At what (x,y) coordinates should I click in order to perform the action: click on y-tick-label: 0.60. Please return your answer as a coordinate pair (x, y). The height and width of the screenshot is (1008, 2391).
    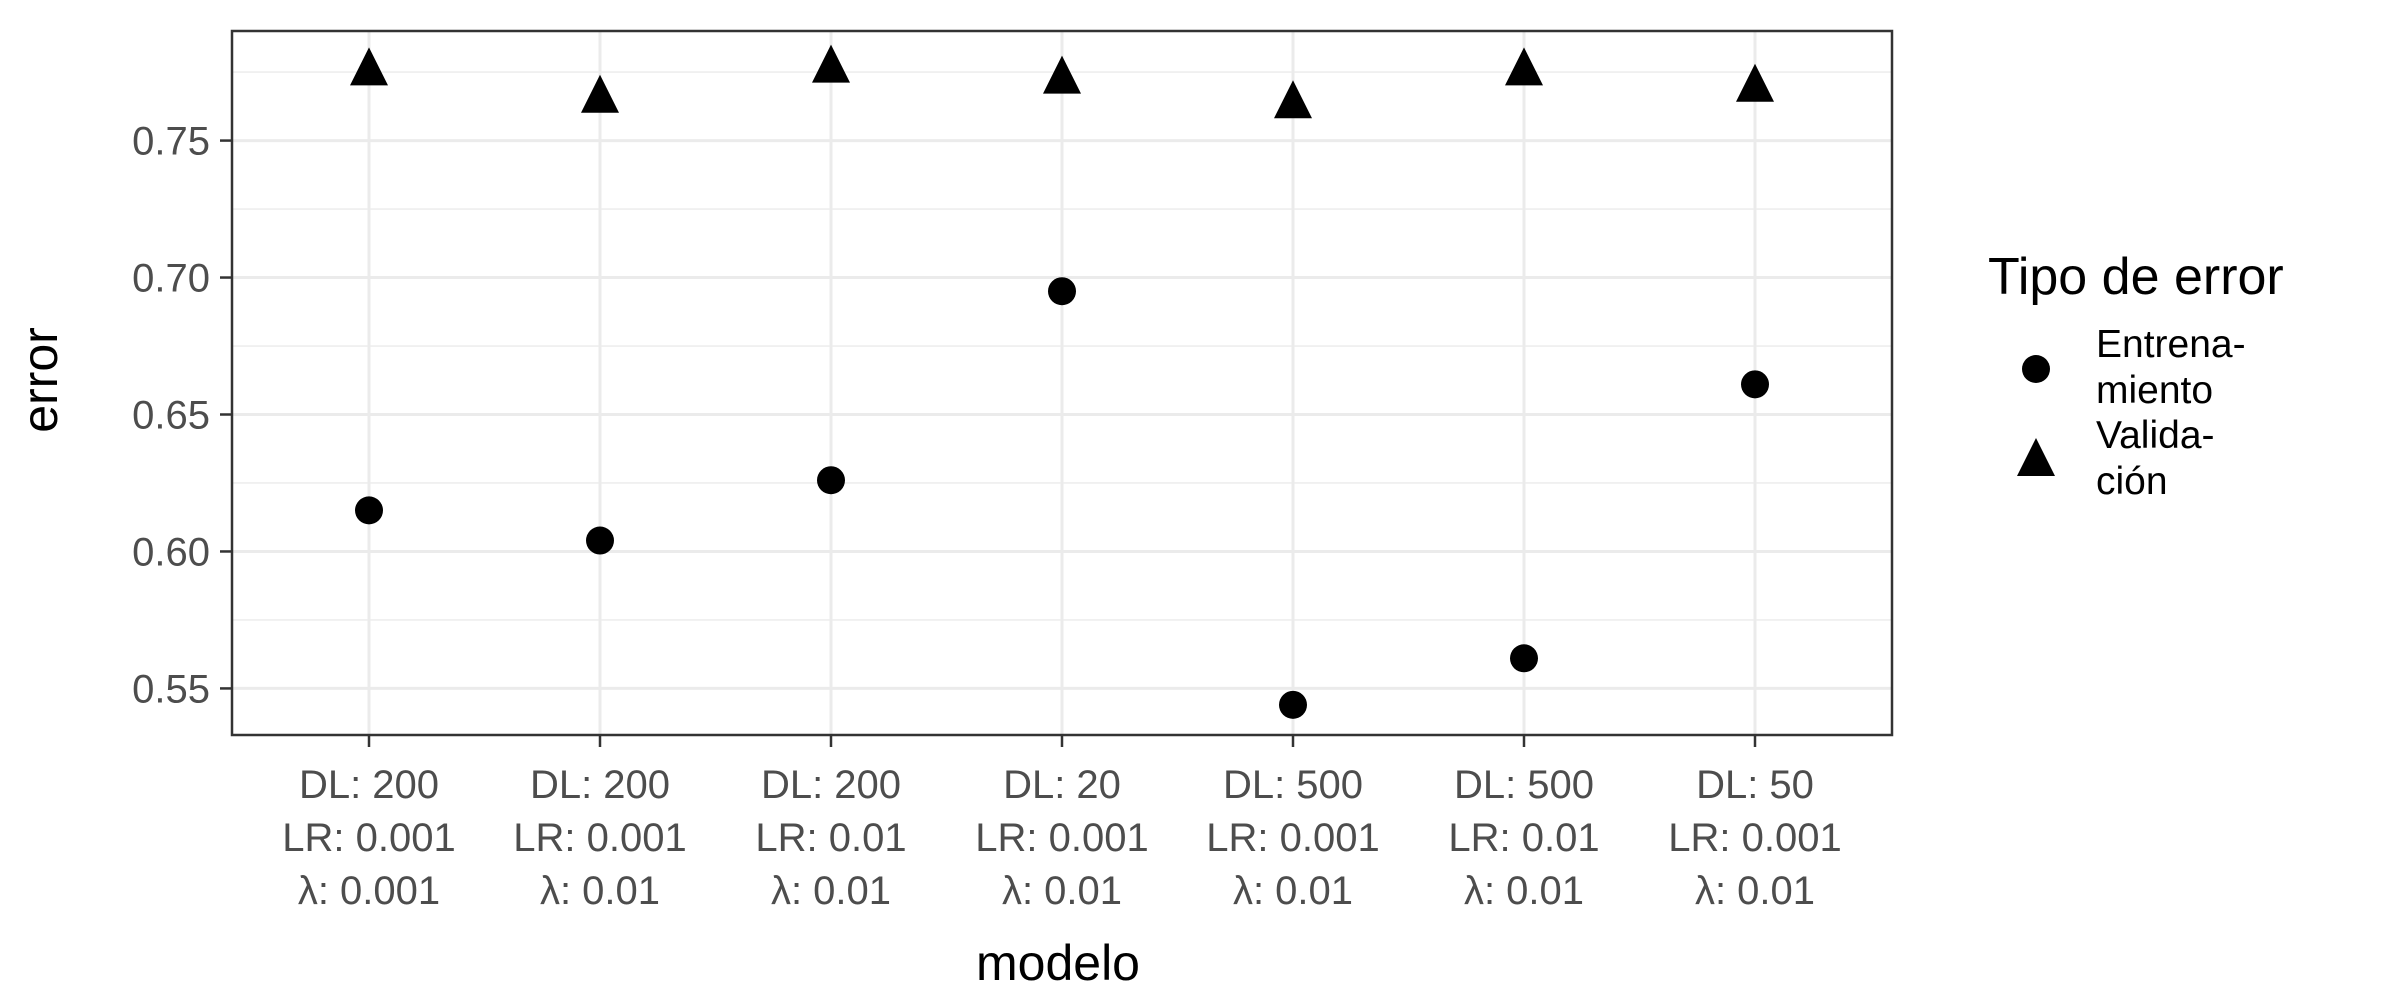
    Looking at the image, I should click on (171, 552).